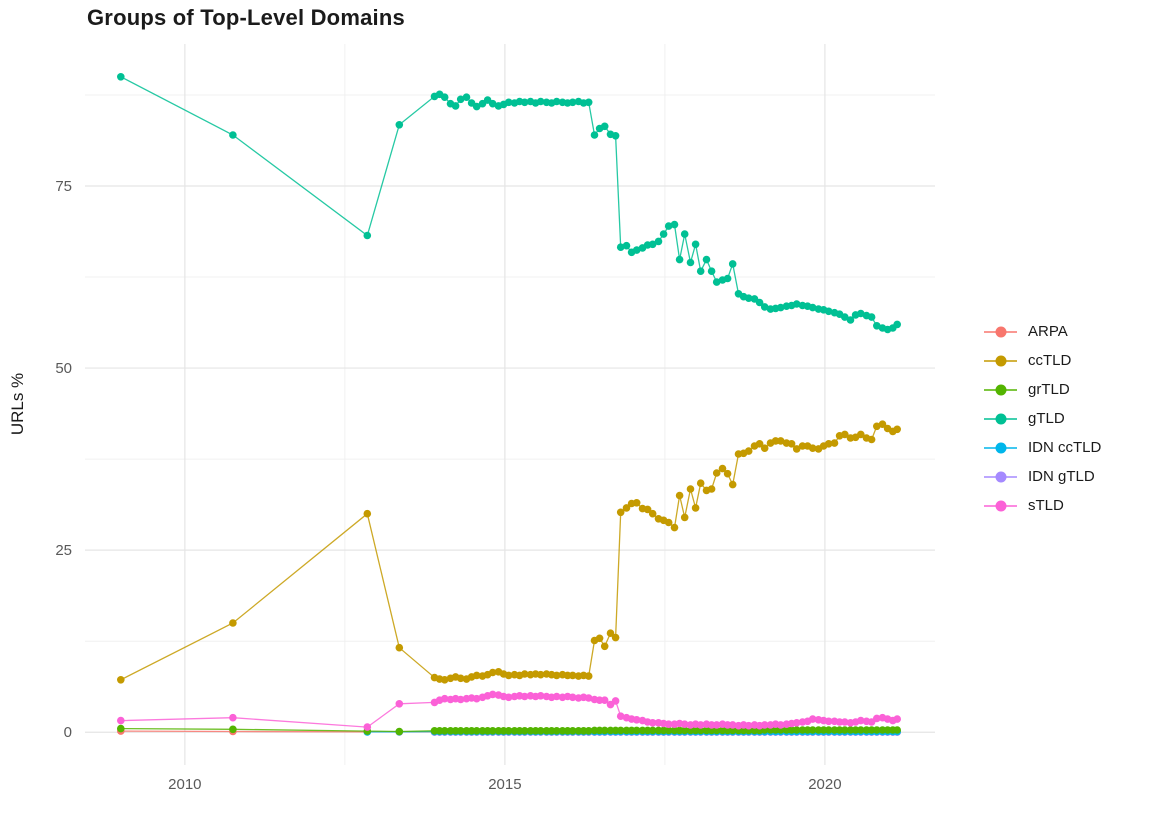 The height and width of the screenshot is (827, 1164). I want to click on legend-item-idn-cctld: IDN ccTLD, so click(1042, 447).